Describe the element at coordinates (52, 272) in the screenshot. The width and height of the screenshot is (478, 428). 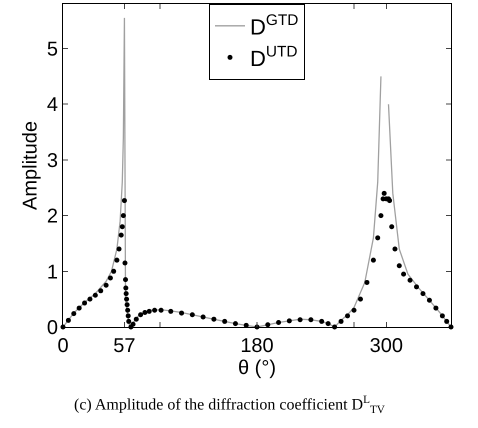
I see `y-tick-label: 1` at that location.